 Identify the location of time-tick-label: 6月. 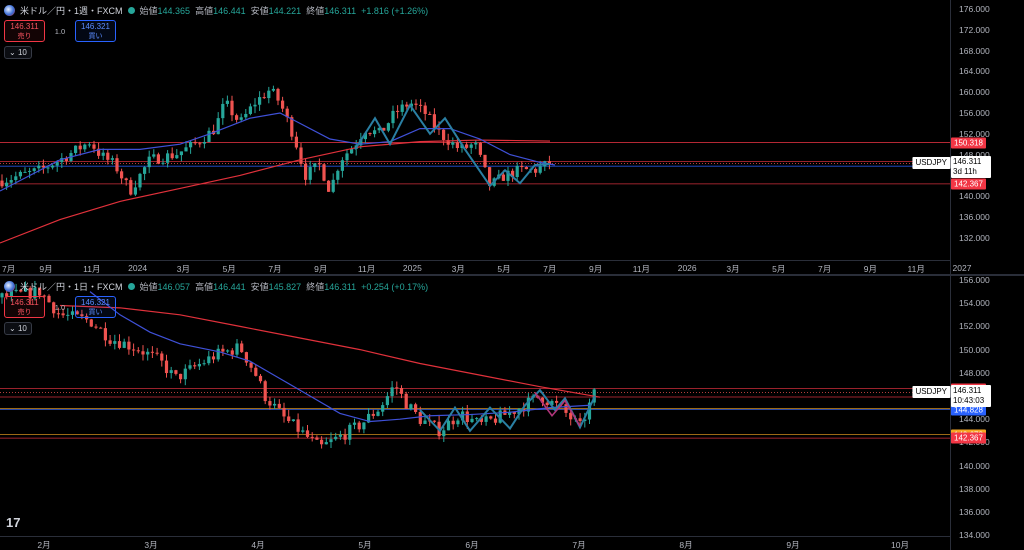
(472, 545).